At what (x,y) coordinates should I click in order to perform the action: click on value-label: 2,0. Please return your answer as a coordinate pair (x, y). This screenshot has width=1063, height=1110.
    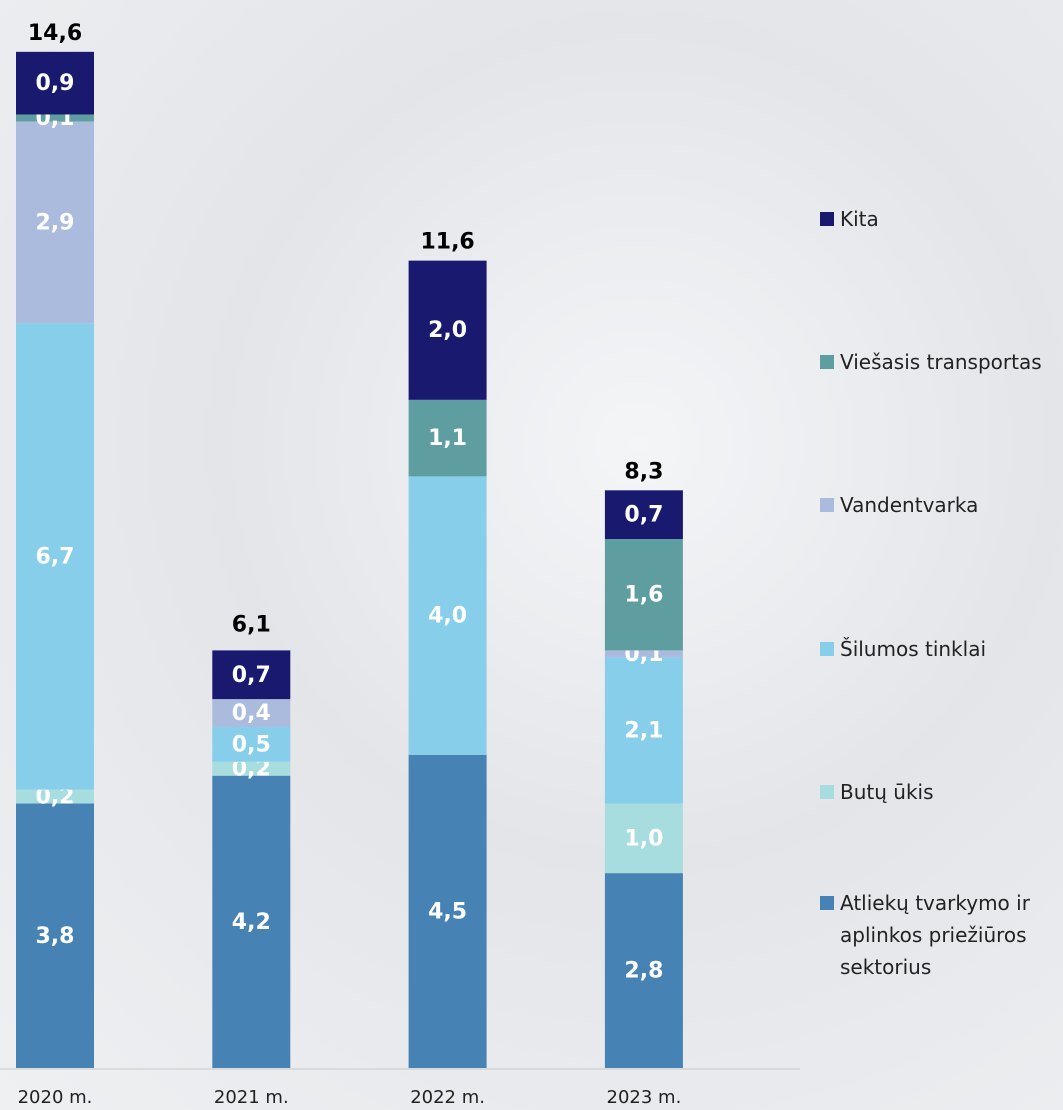
    Looking at the image, I should click on (447, 330).